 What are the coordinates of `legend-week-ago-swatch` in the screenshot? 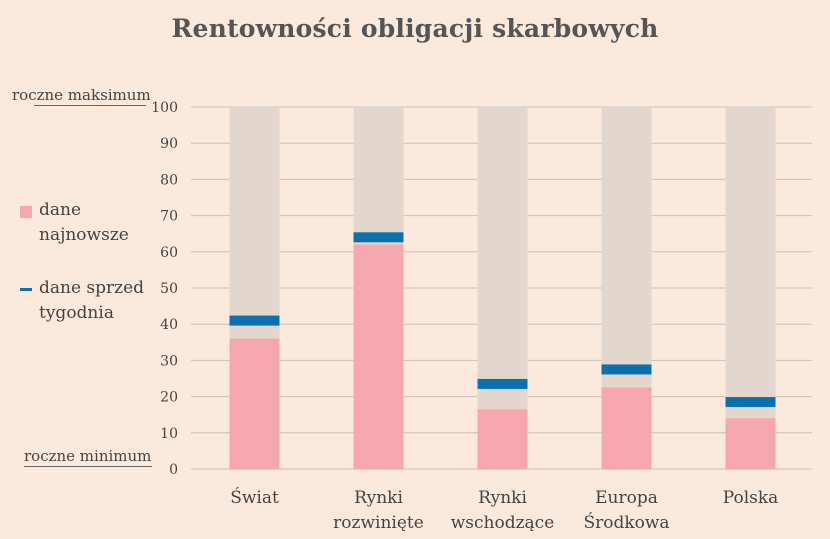 It's located at (26, 289).